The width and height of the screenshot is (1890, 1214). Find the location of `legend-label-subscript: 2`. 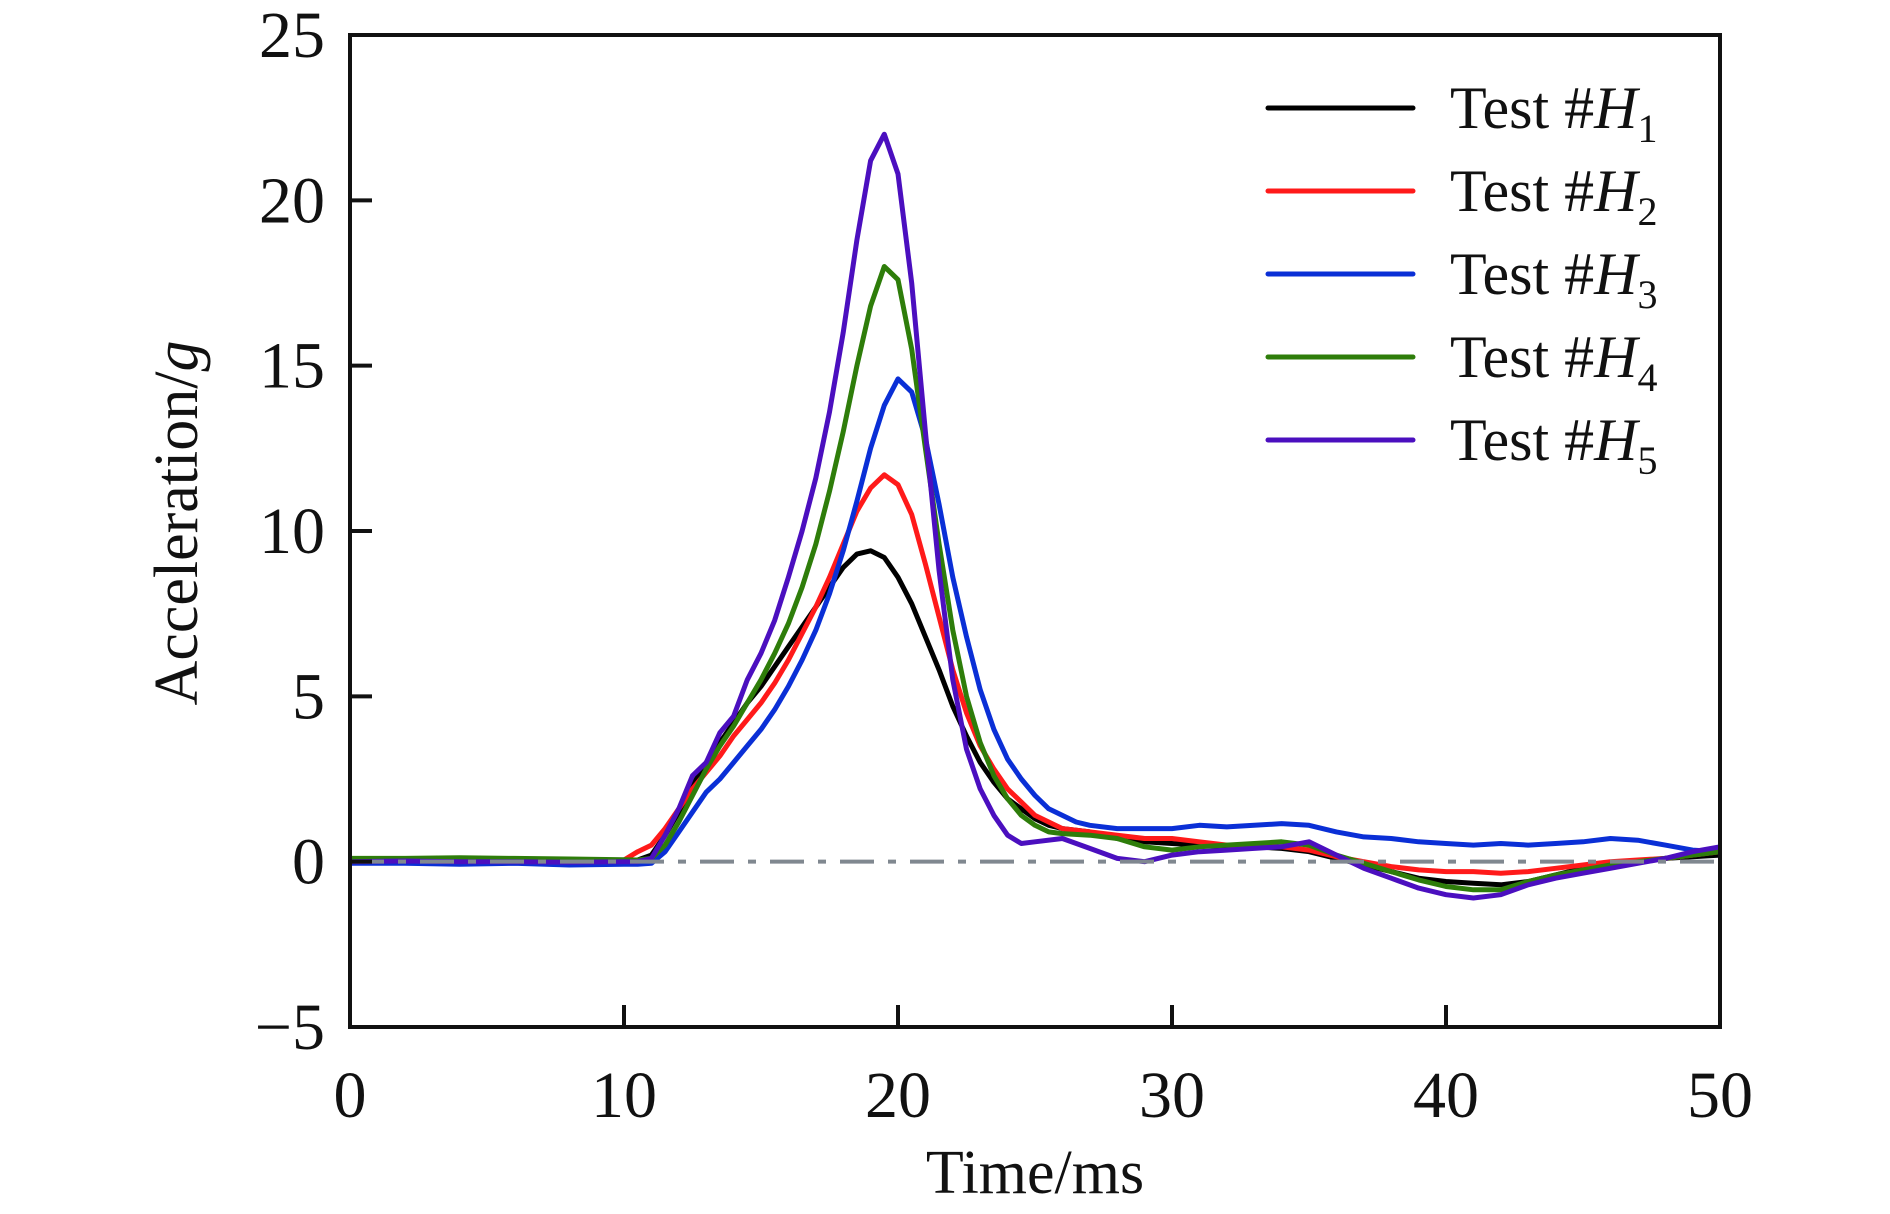

legend-label-subscript: 2 is located at coordinates (1647, 211).